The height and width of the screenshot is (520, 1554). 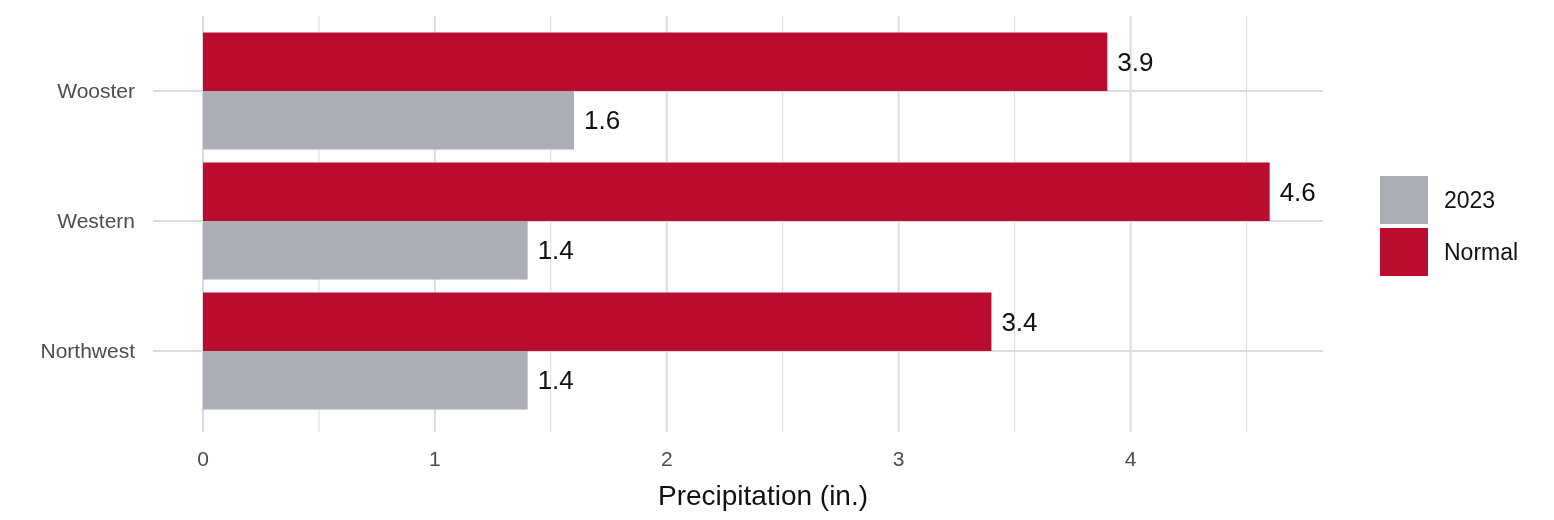 I want to click on data-label: 3.9, so click(x=1135, y=61).